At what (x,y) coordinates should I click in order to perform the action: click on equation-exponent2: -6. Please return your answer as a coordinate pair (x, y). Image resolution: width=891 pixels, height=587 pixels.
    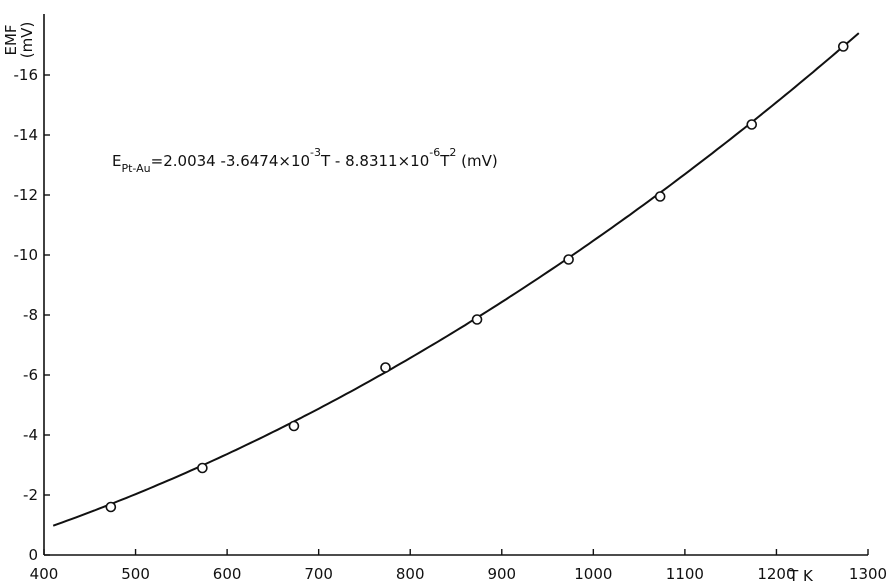
    Looking at the image, I should click on (434, 152).